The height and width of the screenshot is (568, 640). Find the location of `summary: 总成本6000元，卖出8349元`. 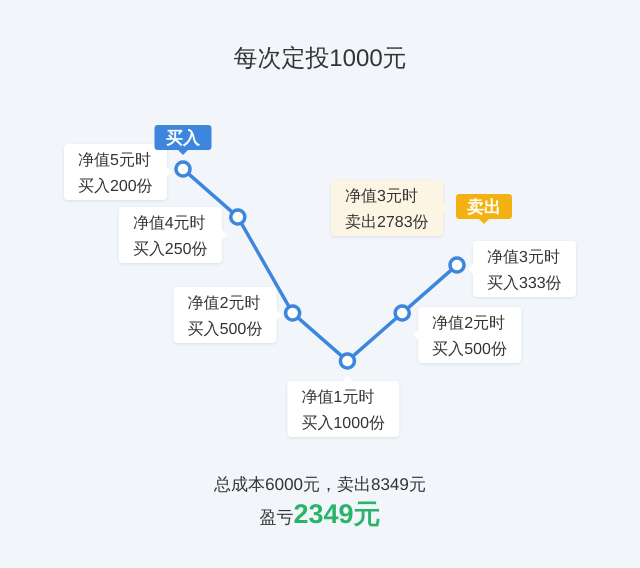

summary: 总成本6000元，卖出8349元 is located at coordinates (320, 484).